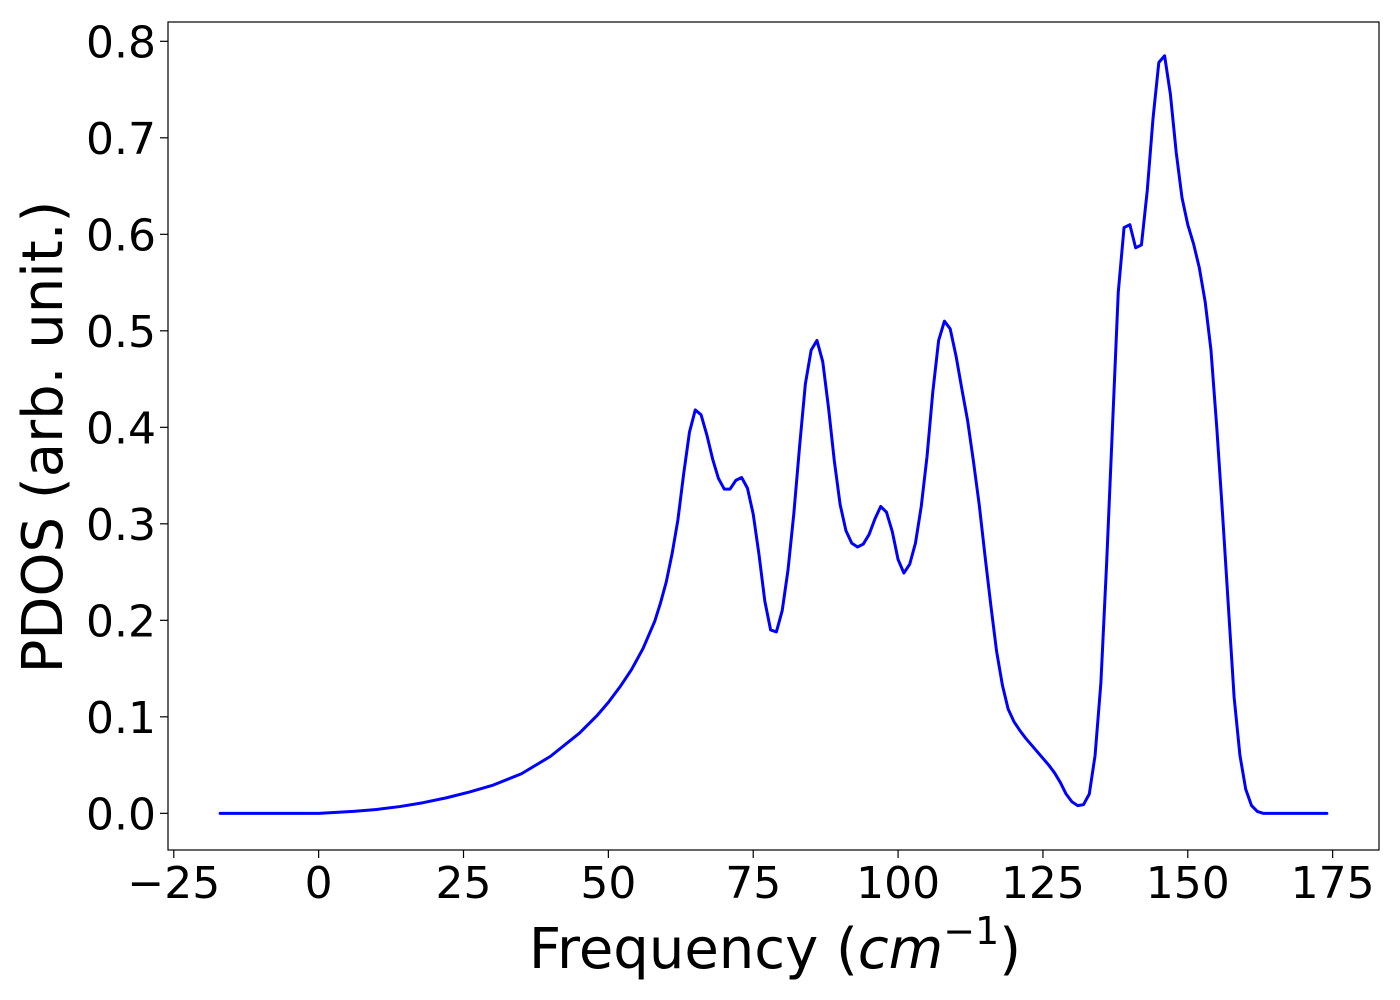 Image resolution: width=1400 pixels, height=1000 pixels. Describe the element at coordinates (753, 883) in the screenshot. I see `x-tick-label: 75` at that location.